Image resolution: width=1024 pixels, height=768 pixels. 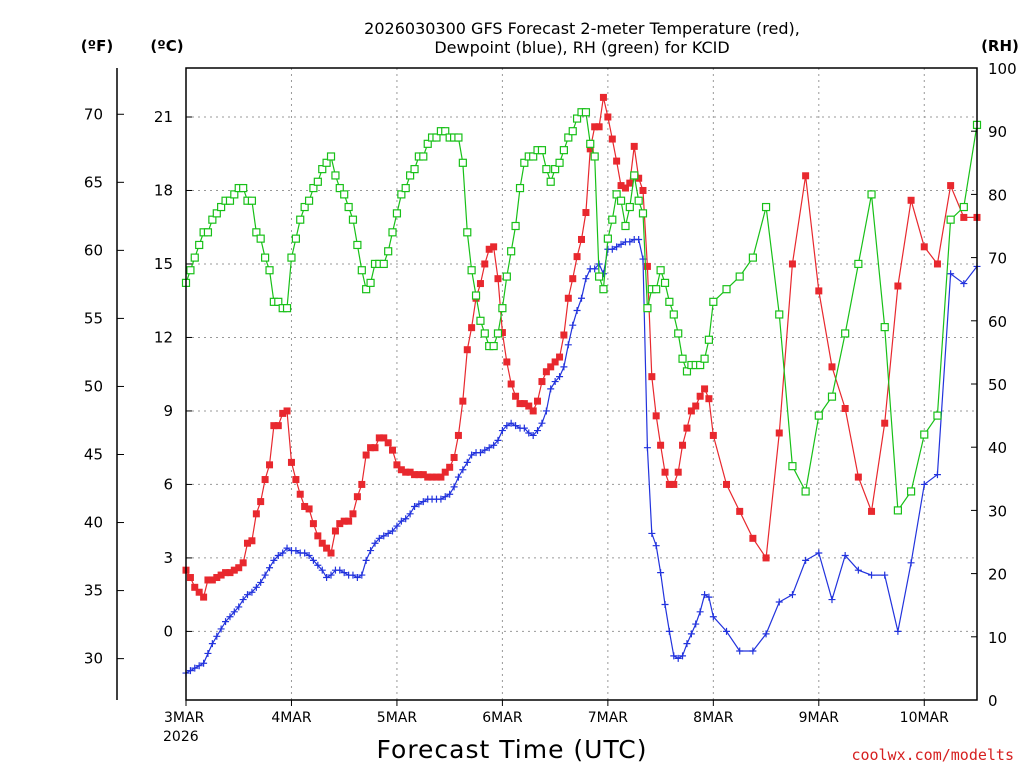 What do you see at coordinates (291, 718) in the screenshot?
I see `x-tick-label: 4MAR` at bounding box center [291, 718].